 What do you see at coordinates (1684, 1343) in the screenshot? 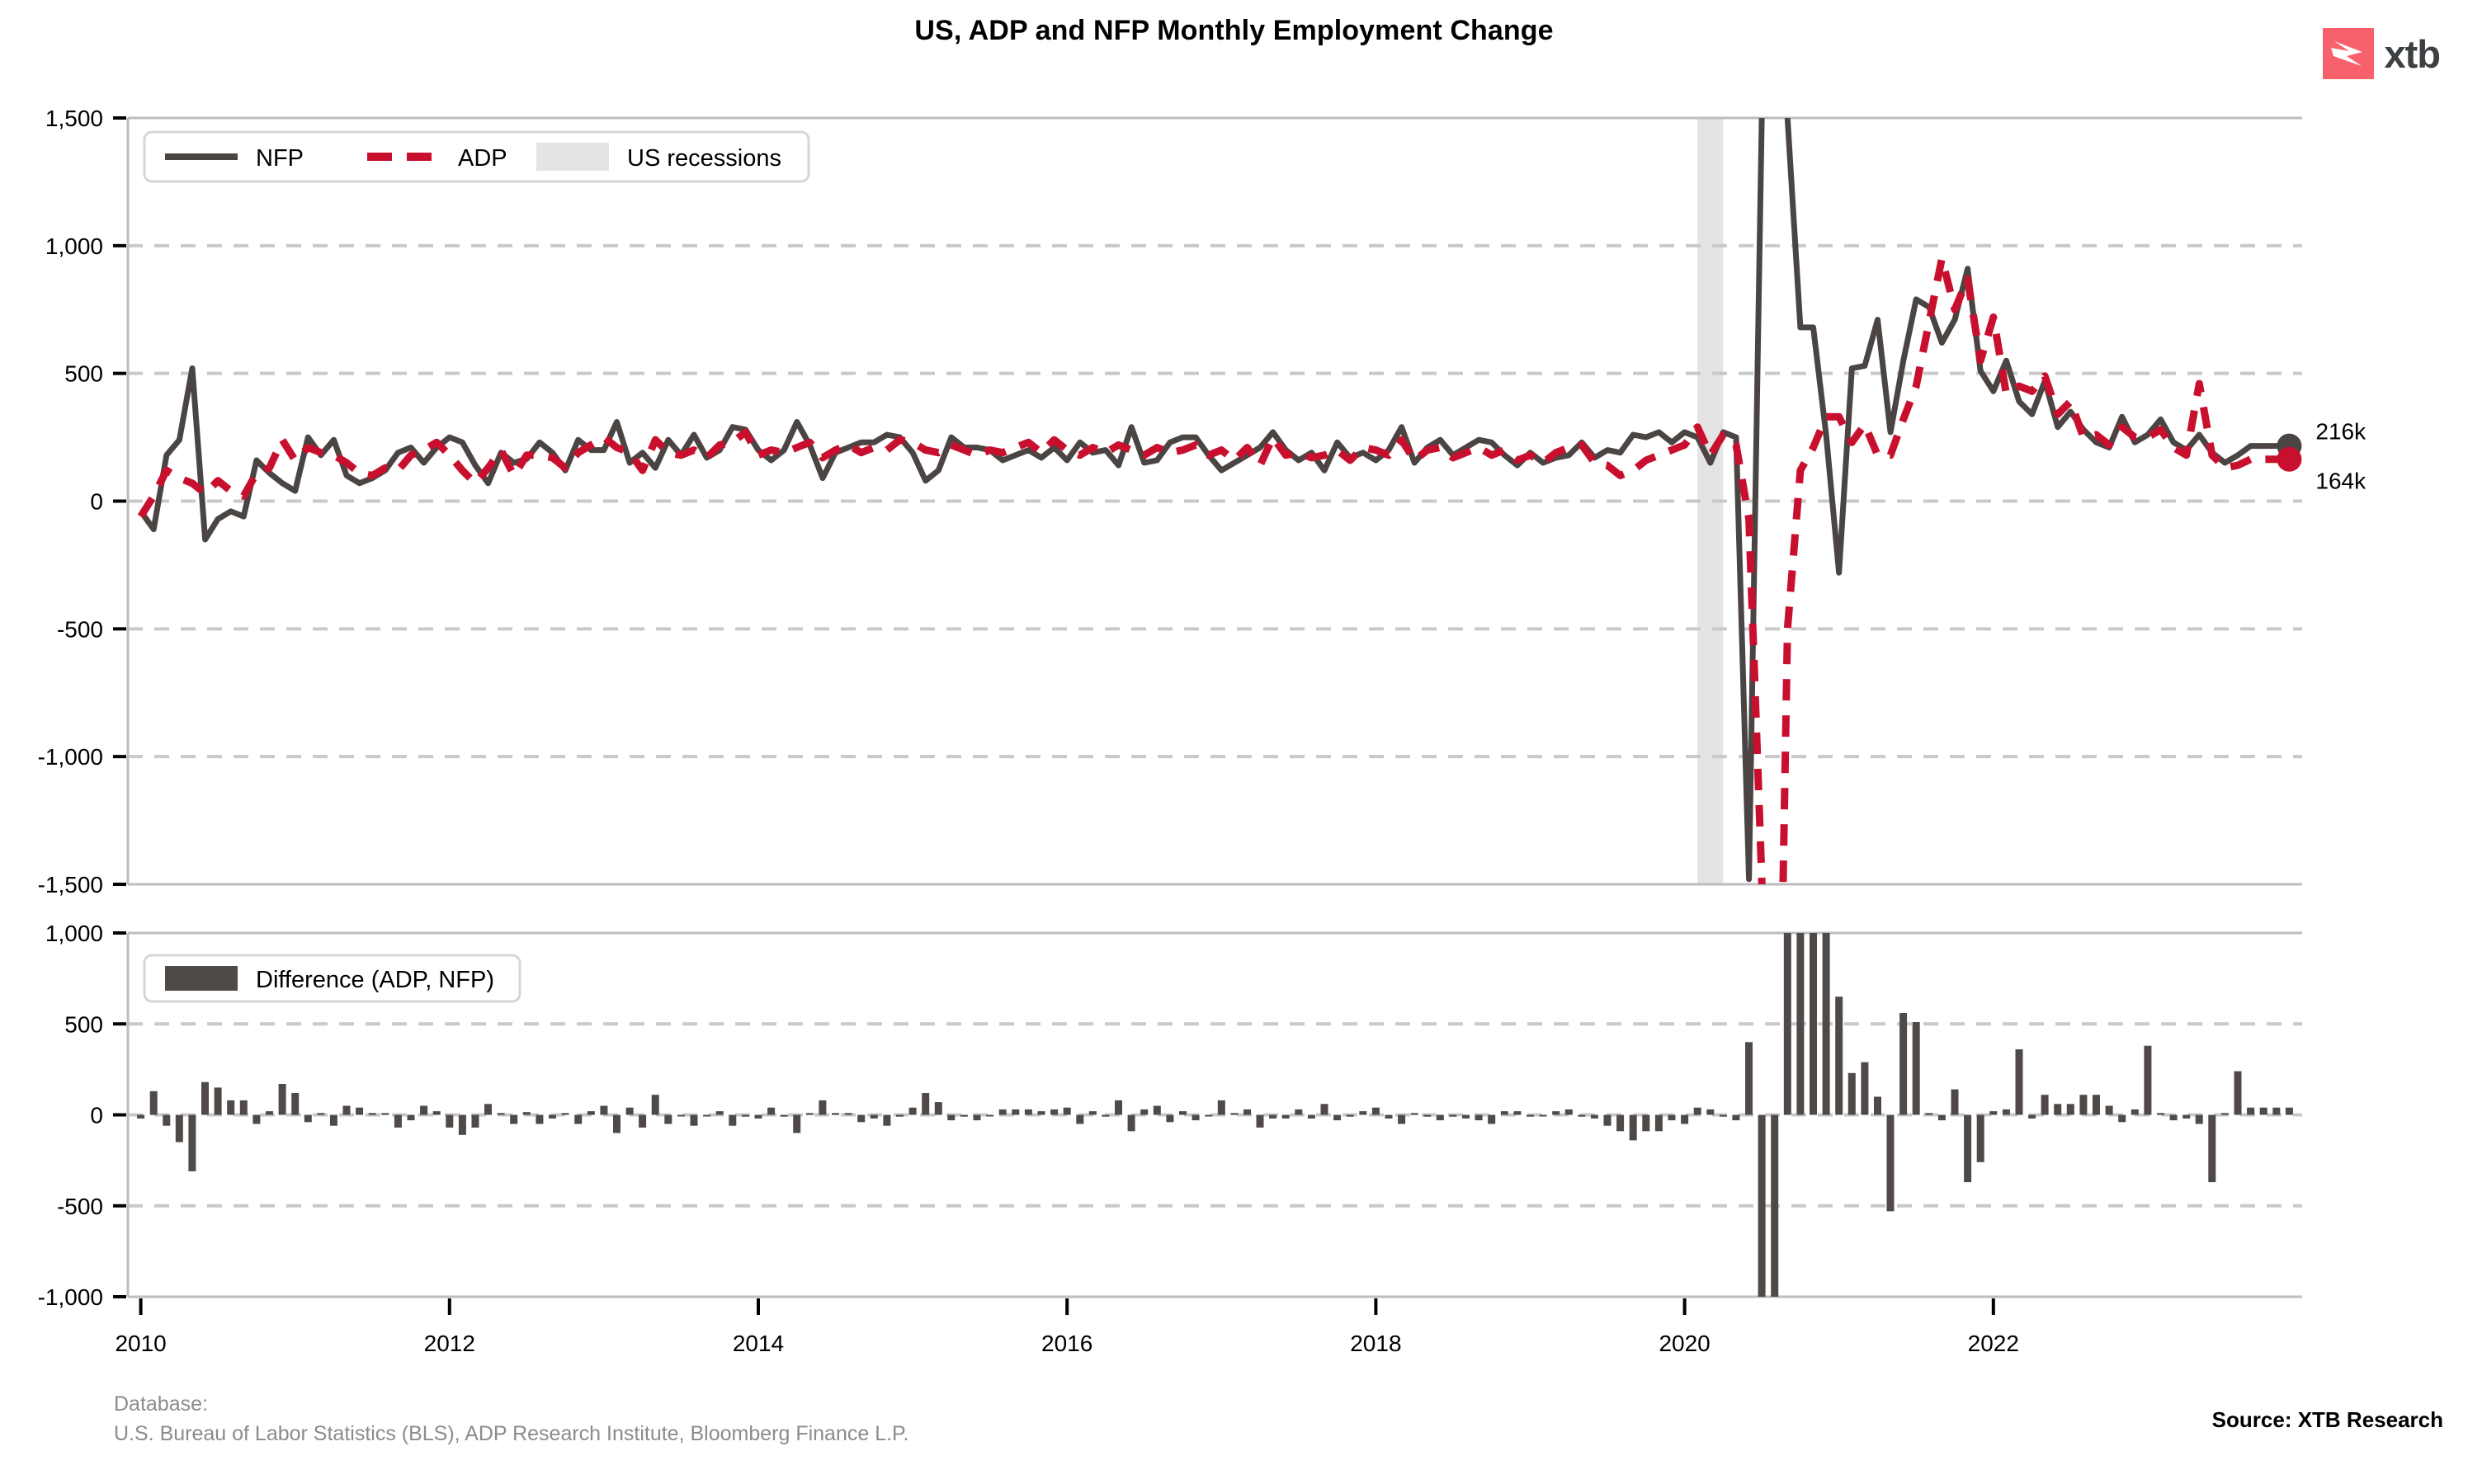
I see `x-tick-label: 2020` at bounding box center [1684, 1343].